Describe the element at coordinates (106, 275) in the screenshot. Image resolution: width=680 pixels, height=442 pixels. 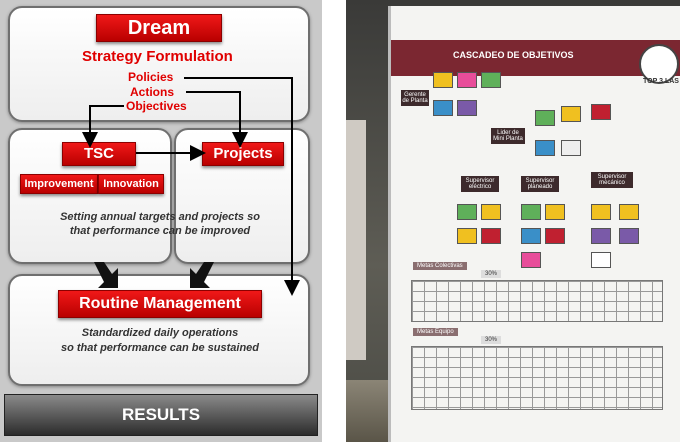
I see `arrow-tsc-to-routine` at that location.